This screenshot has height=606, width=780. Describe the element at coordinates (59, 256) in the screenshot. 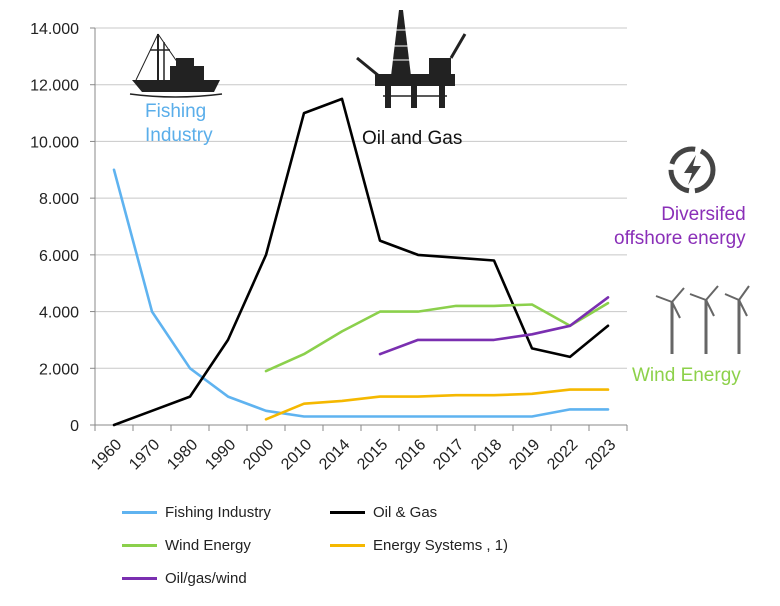

I see `y-tick-label: 6.000` at that location.